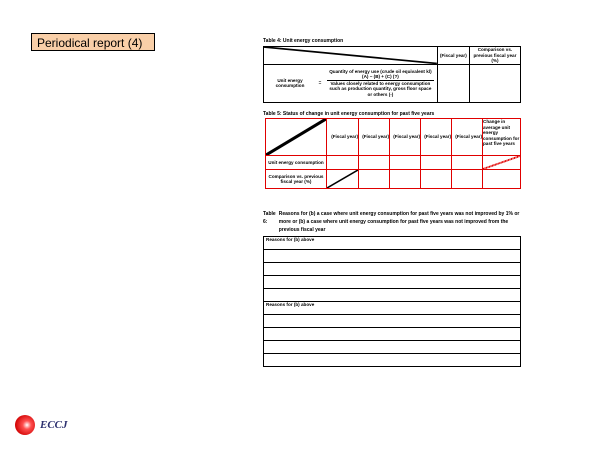 The height and width of the screenshot is (450, 600). I want to click on change-cell, so click(501, 162).